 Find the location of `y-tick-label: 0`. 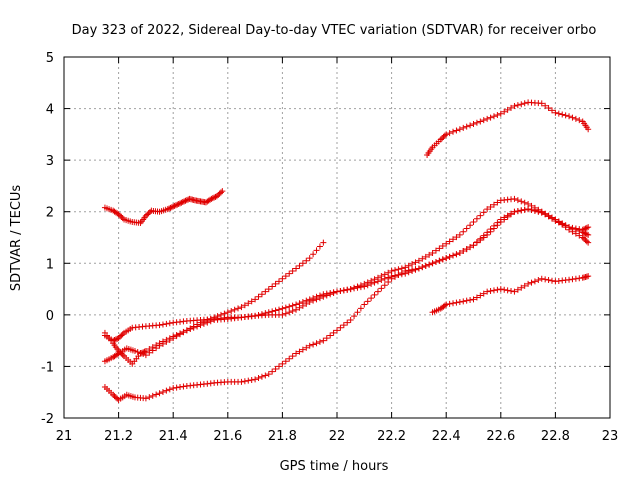

y-tick-label: 0 is located at coordinates (50, 316).